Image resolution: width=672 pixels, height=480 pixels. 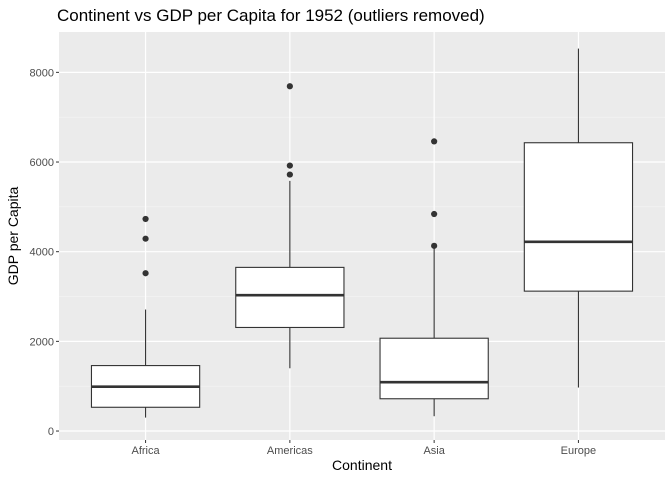 I want to click on y-tick-label: 2000, so click(x=42, y=342).